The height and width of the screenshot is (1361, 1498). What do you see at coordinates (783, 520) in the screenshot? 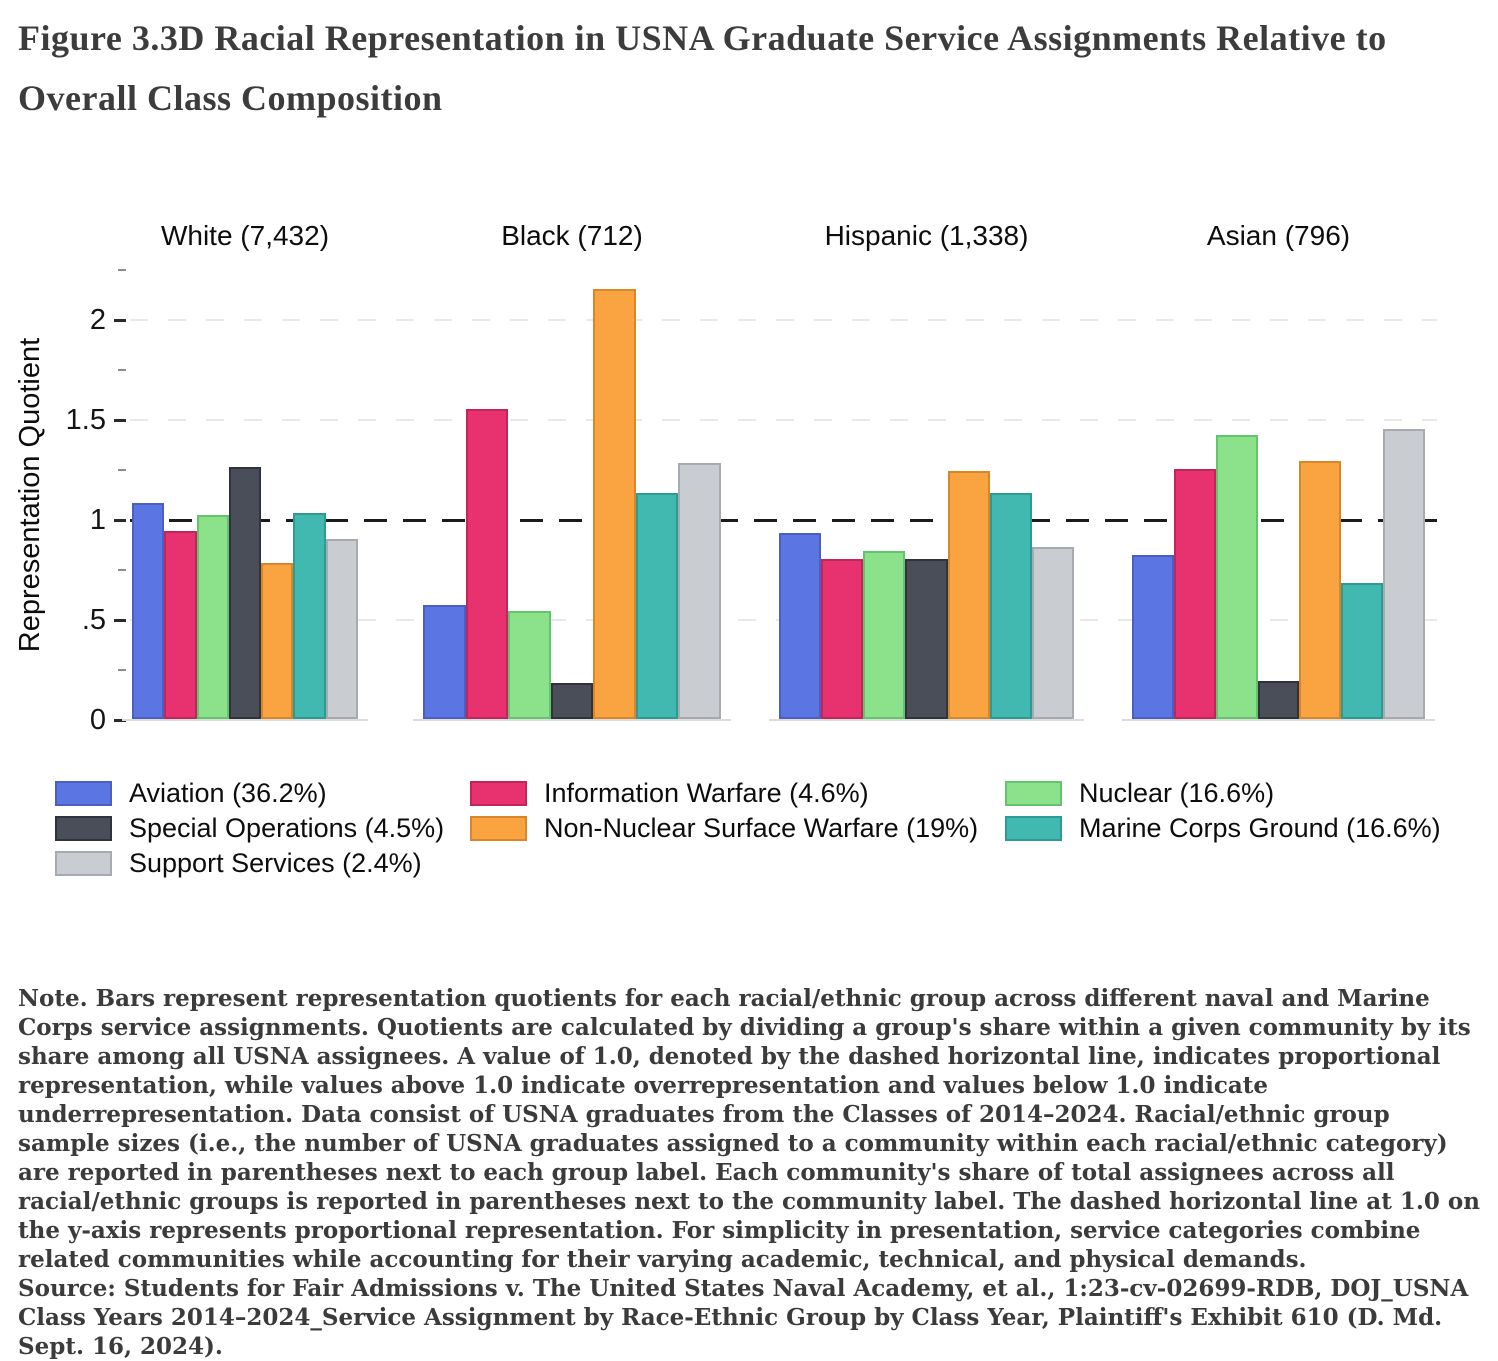
I see `reference-line-1.0` at bounding box center [783, 520].